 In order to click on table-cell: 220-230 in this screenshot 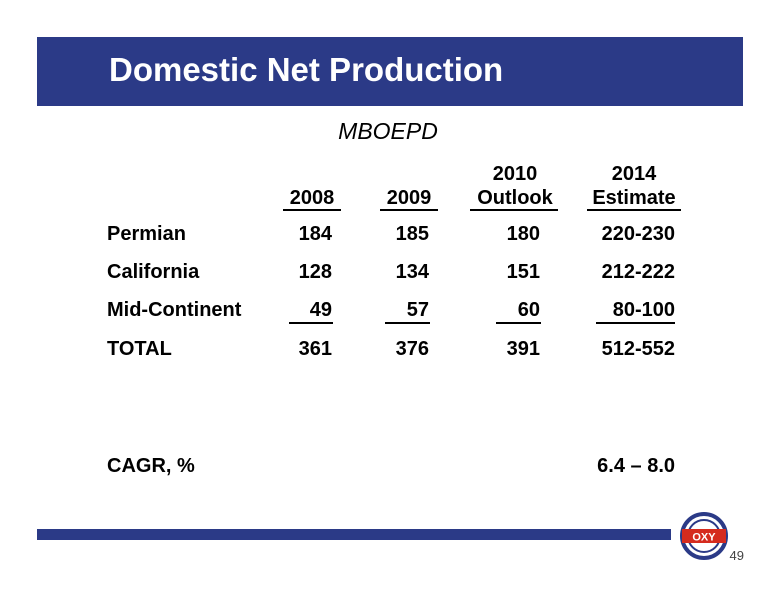, I will do `click(638, 234)`.